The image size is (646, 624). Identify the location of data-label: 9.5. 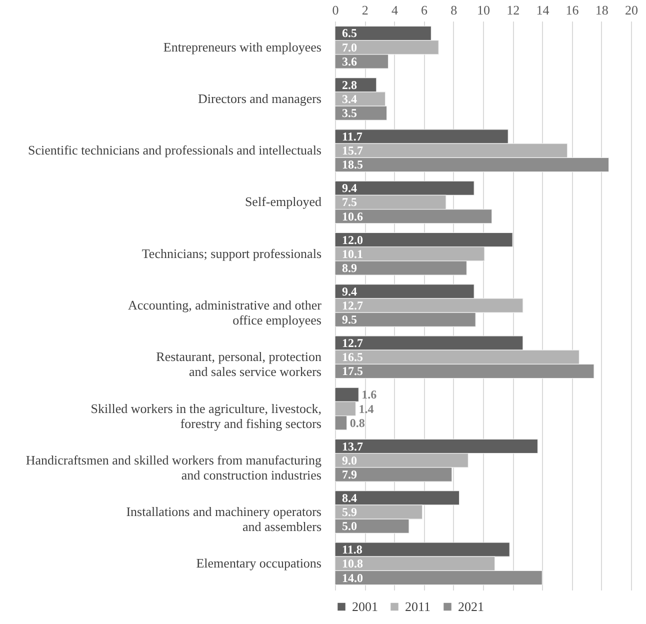
(349, 319).